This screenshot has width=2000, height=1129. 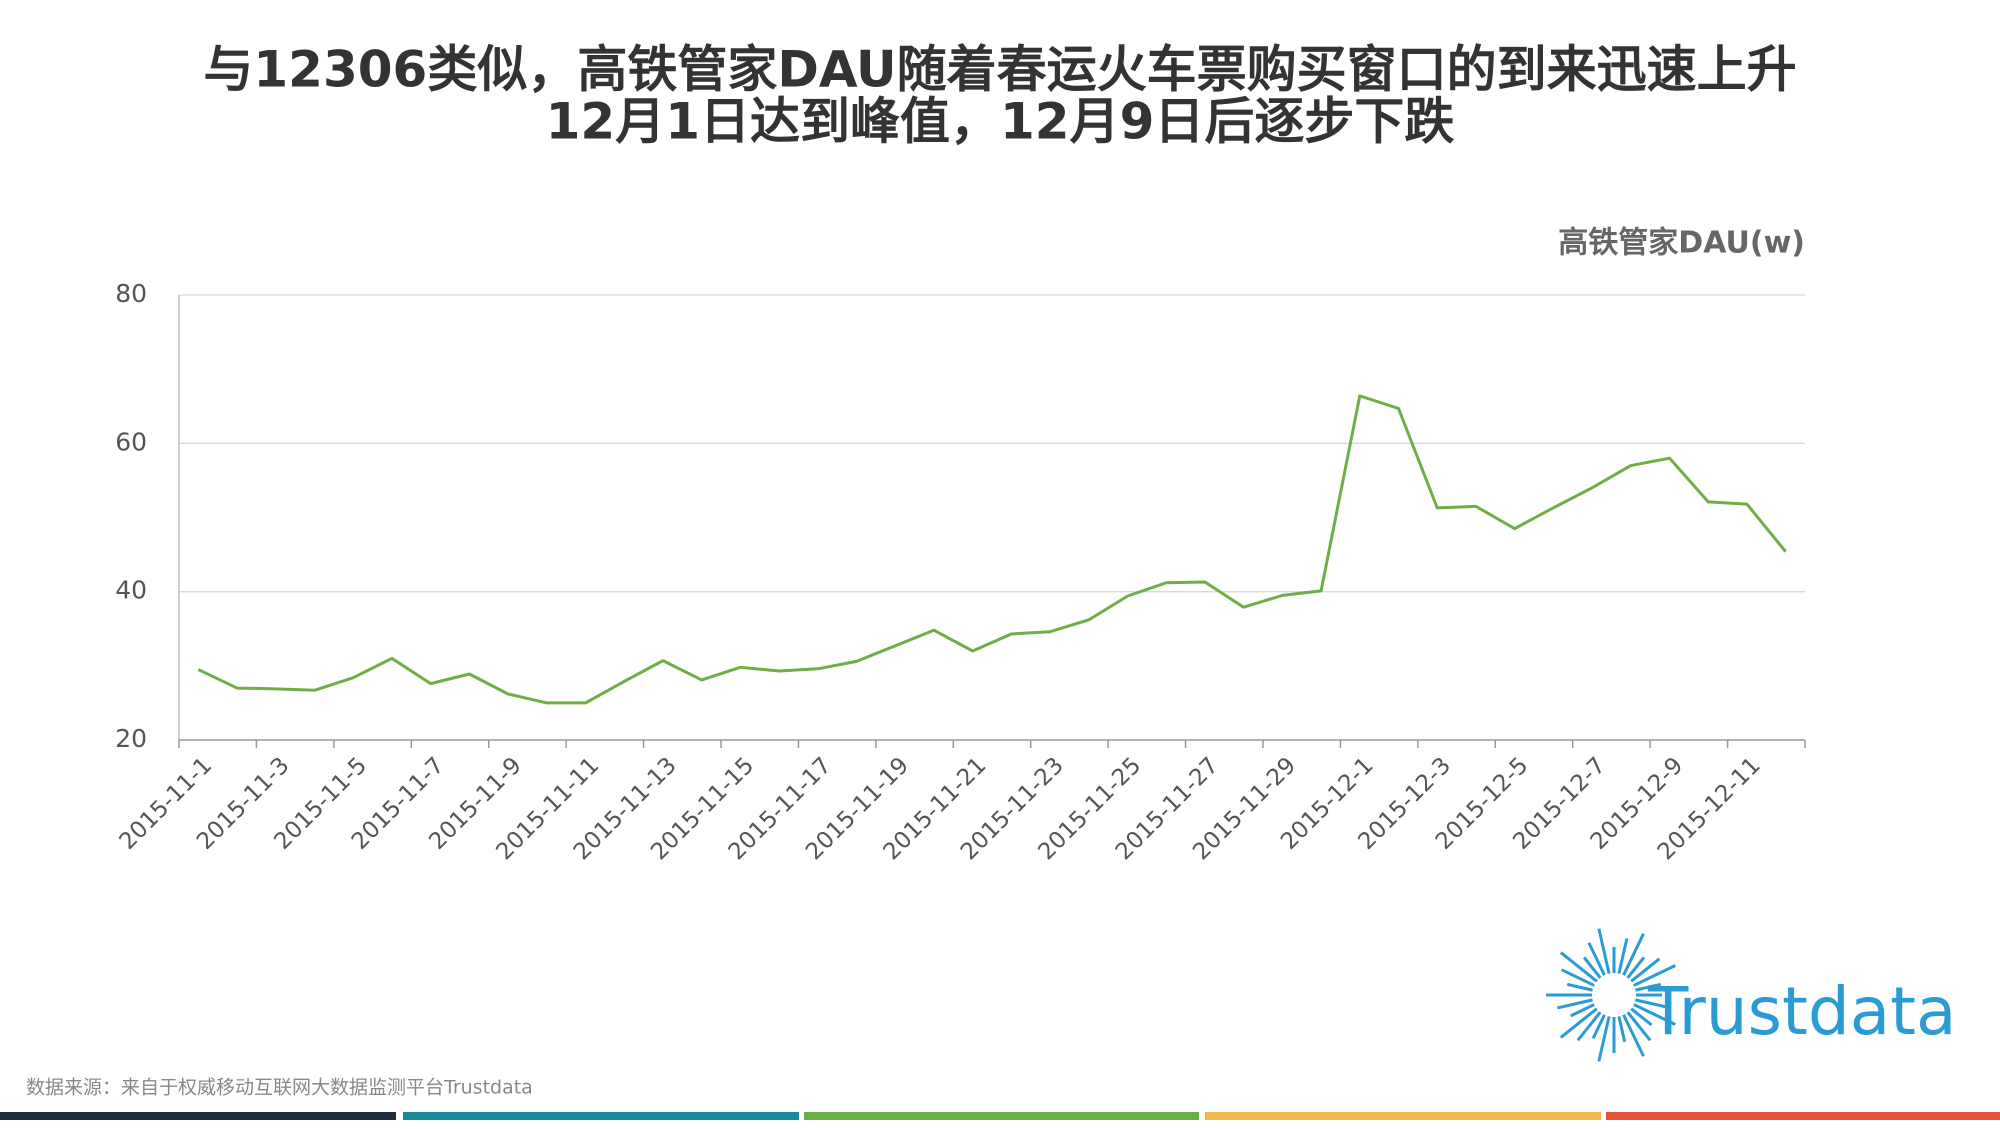 What do you see at coordinates (1611, 995) in the screenshot?
I see `logo` at bounding box center [1611, 995].